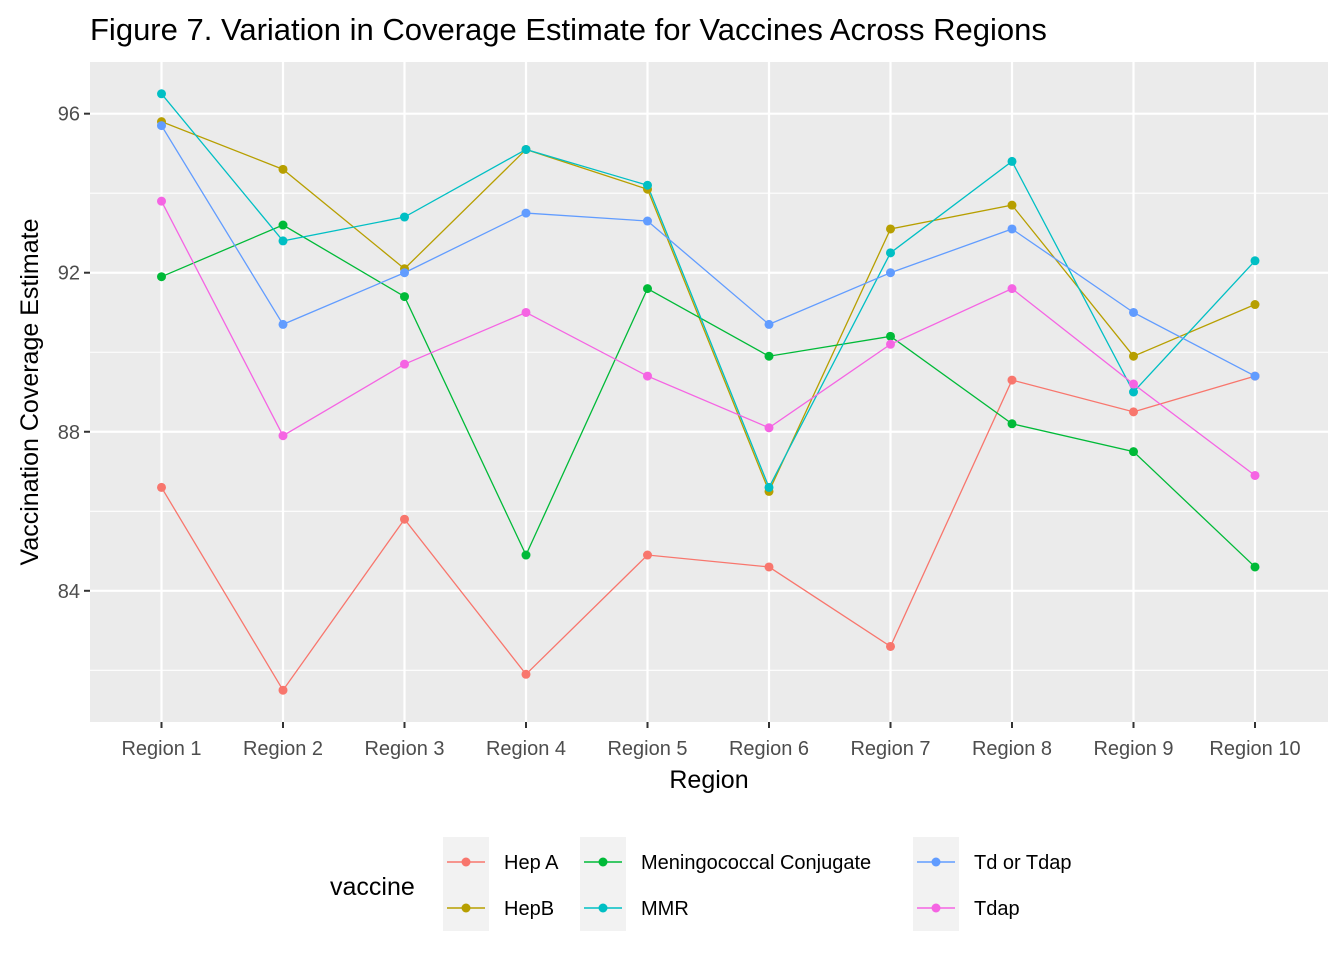 The width and height of the screenshot is (1344, 960). What do you see at coordinates (372, 887) in the screenshot?
I see `legend-title: vaccine` at bounding box center [372, 887].